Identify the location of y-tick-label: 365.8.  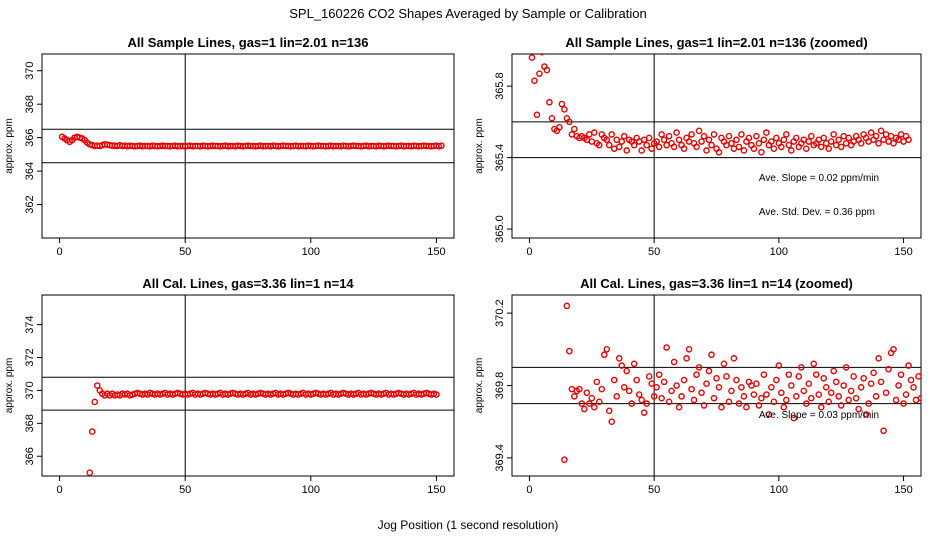
(500, 86).